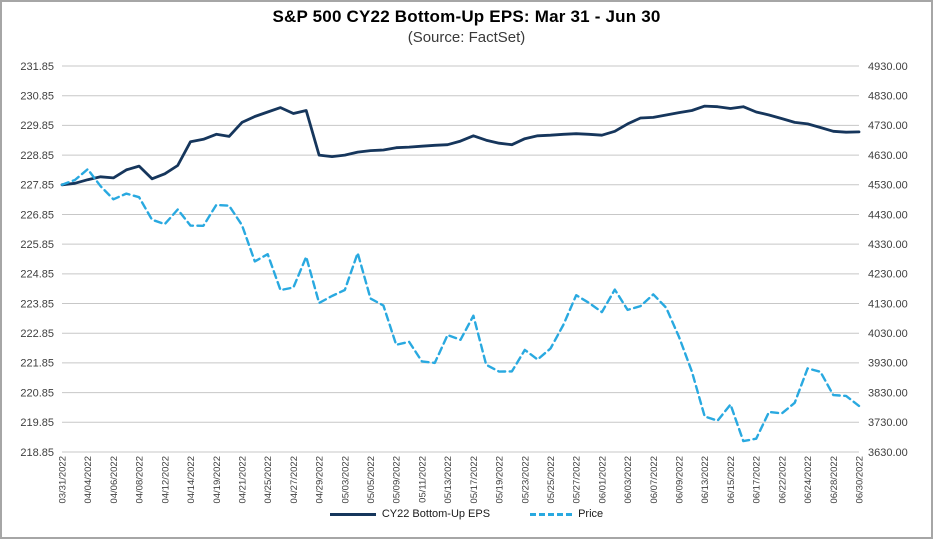 The height and width of the screenshot is (539, 933). What do you see at coordinates (37, 423) in the screenshot?
I see `left-axis-tick-label: 219.85` at bounding box center [37, 423].